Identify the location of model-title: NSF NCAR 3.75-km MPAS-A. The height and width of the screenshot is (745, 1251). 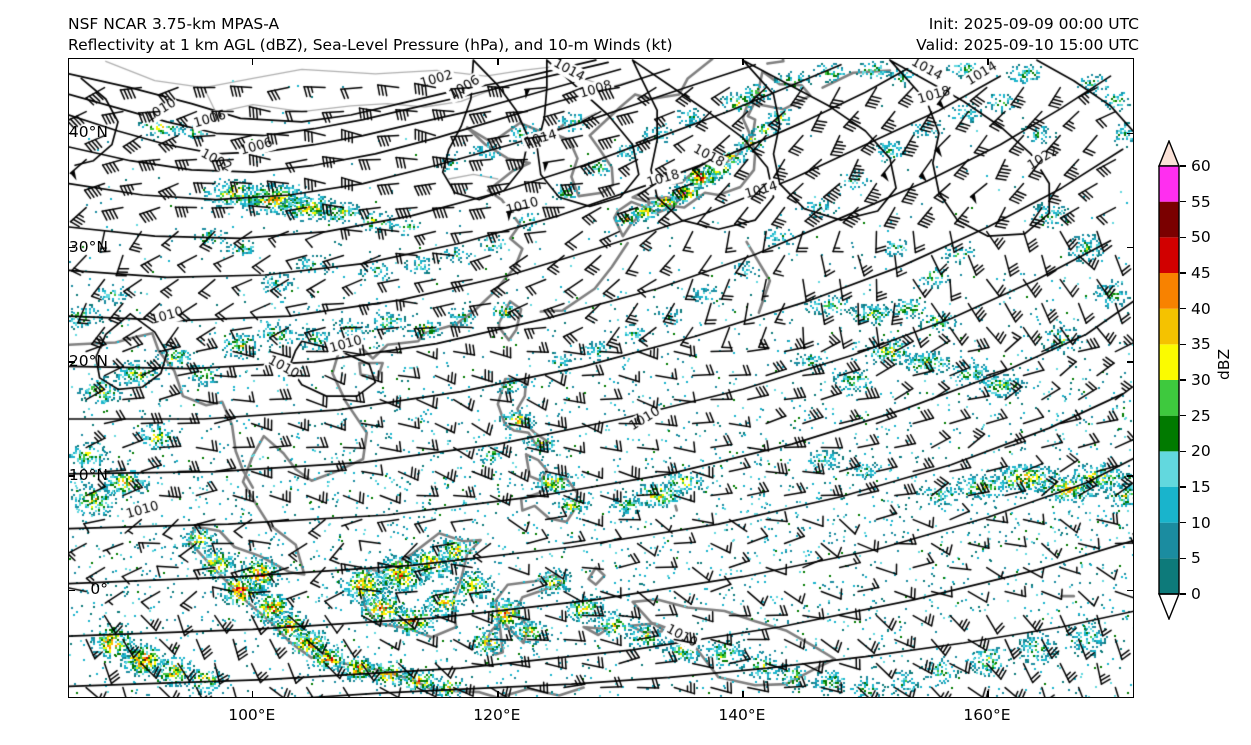
(174, 24).